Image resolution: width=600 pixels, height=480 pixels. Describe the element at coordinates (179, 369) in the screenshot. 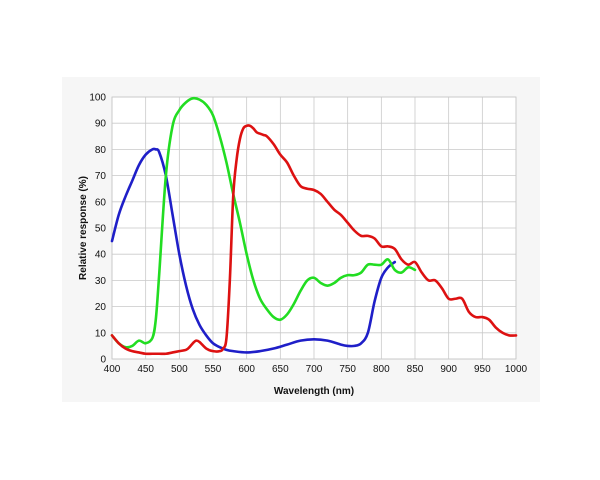

I see `x-tick-label-500: 500` at that location.